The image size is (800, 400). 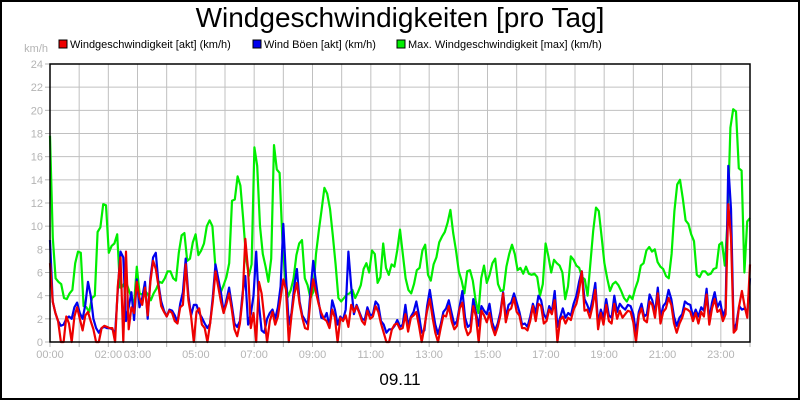 I want to click on y-tick-label: 10, so click(x=37, y=227).